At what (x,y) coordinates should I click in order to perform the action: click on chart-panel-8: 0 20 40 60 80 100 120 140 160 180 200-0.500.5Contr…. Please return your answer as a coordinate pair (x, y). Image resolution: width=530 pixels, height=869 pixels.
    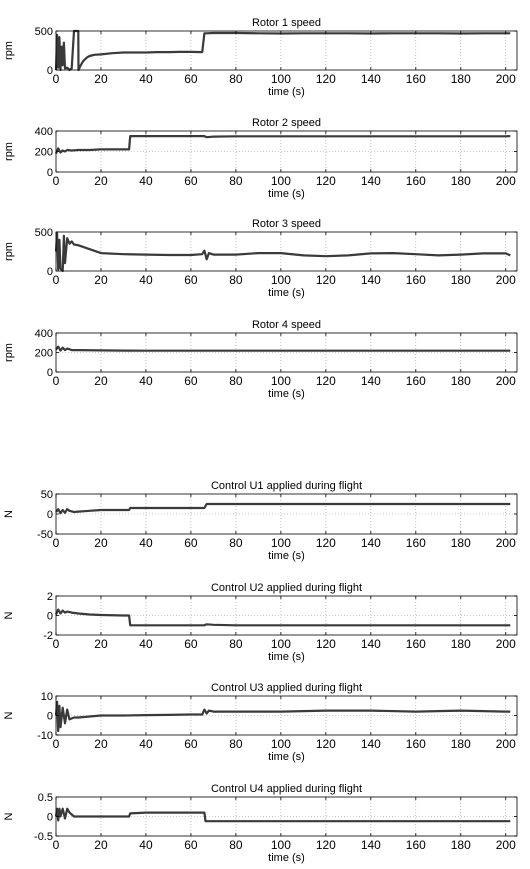
    Looking at the image, I should click on (260, 823).